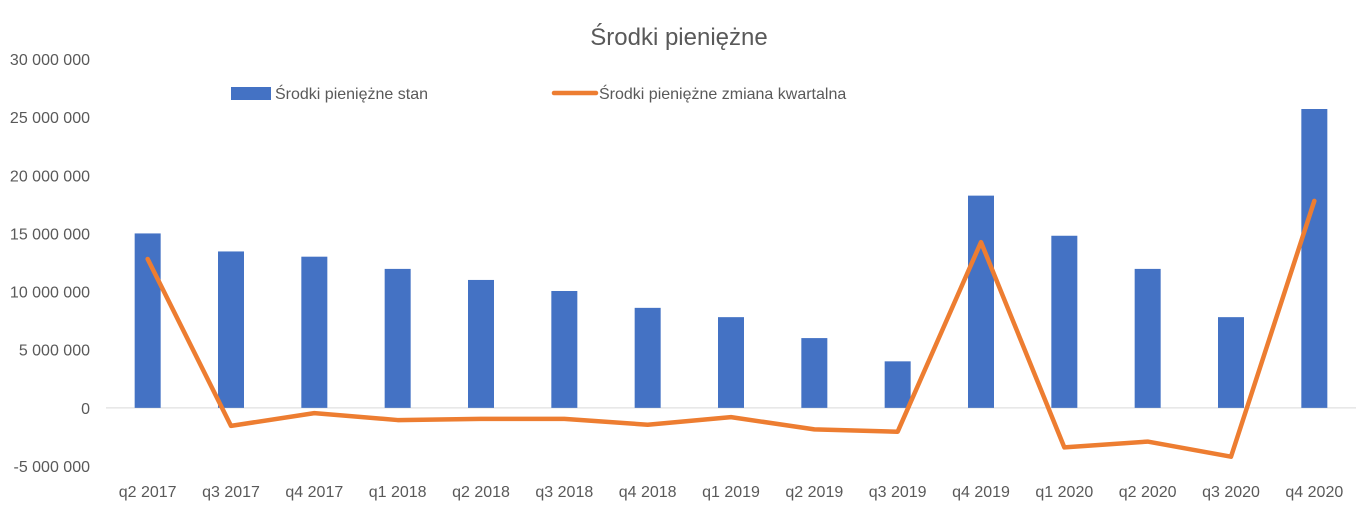  Describe the element at coordinates (1231, 492) in the screenshot. I see `x-tick-label: q3 2020` at that location.